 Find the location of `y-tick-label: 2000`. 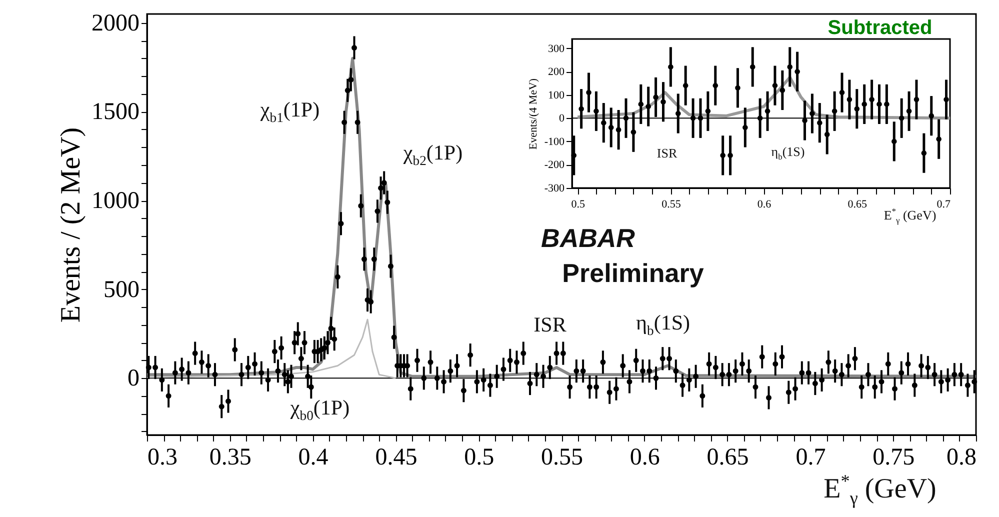

y-tick-label: 2000 is located at coordinates (116, 23).